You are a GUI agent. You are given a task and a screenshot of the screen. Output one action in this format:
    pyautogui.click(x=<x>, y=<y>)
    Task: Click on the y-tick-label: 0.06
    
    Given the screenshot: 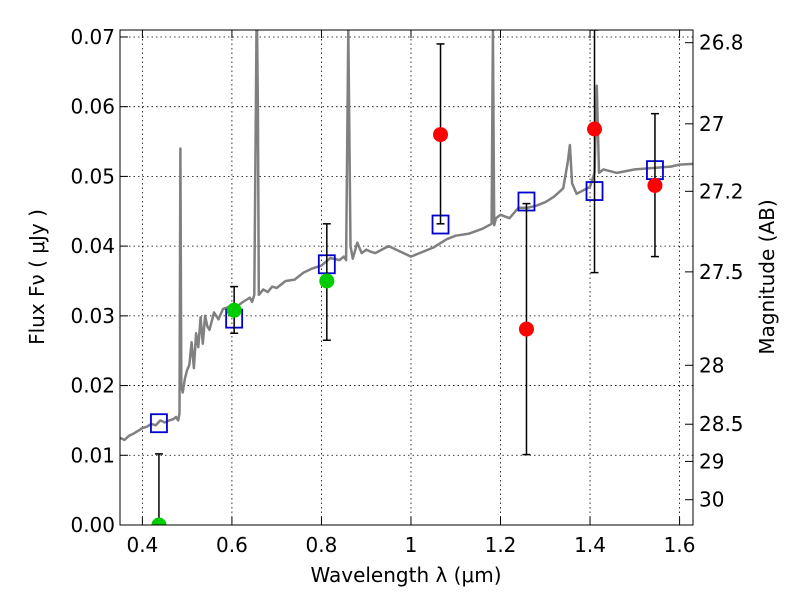 What is the action you would take?
    pyautogui.click(x=92, y=107)
    